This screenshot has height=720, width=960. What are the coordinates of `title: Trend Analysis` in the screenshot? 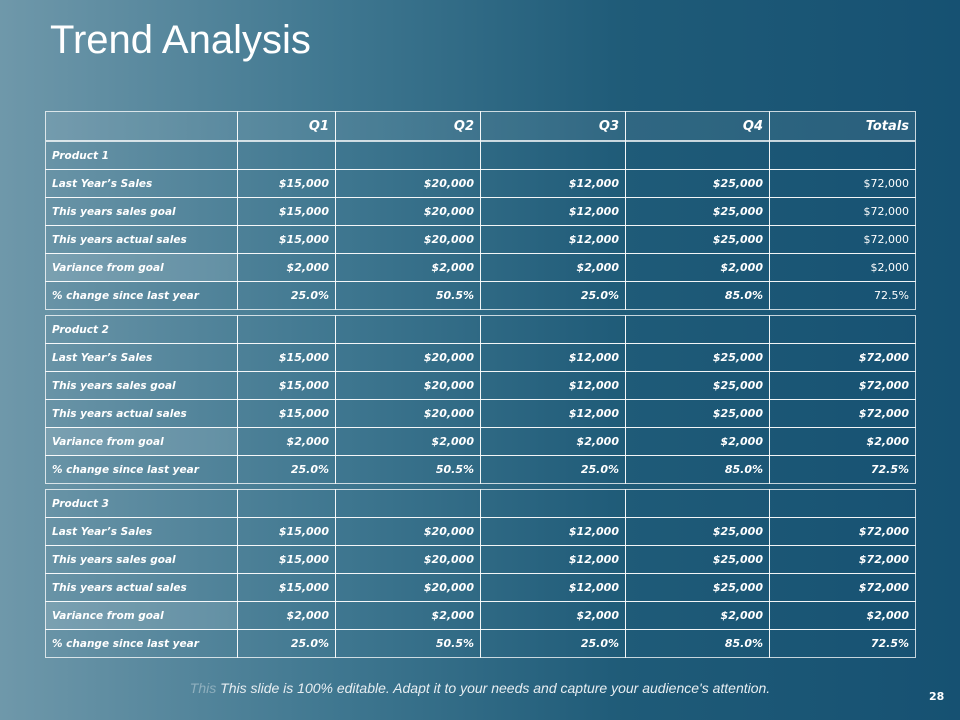 It's located at (180, 40).